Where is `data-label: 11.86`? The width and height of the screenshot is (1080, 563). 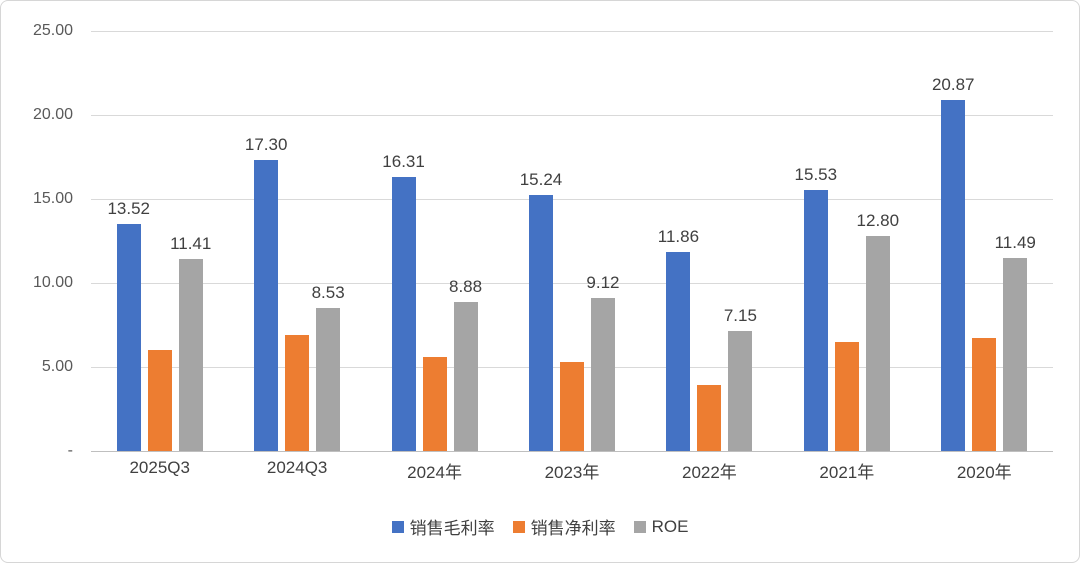 data-label: 11.86 is located at coordinates (678, 236).